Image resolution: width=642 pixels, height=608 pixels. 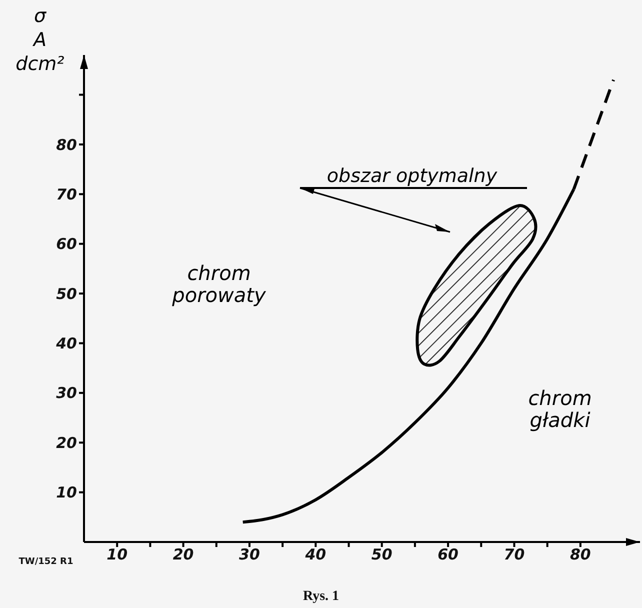 What do you see at coordinates (315, 555) in the screenshot?
I see `x-tick-label: 40` at bounding box center [315, 555].